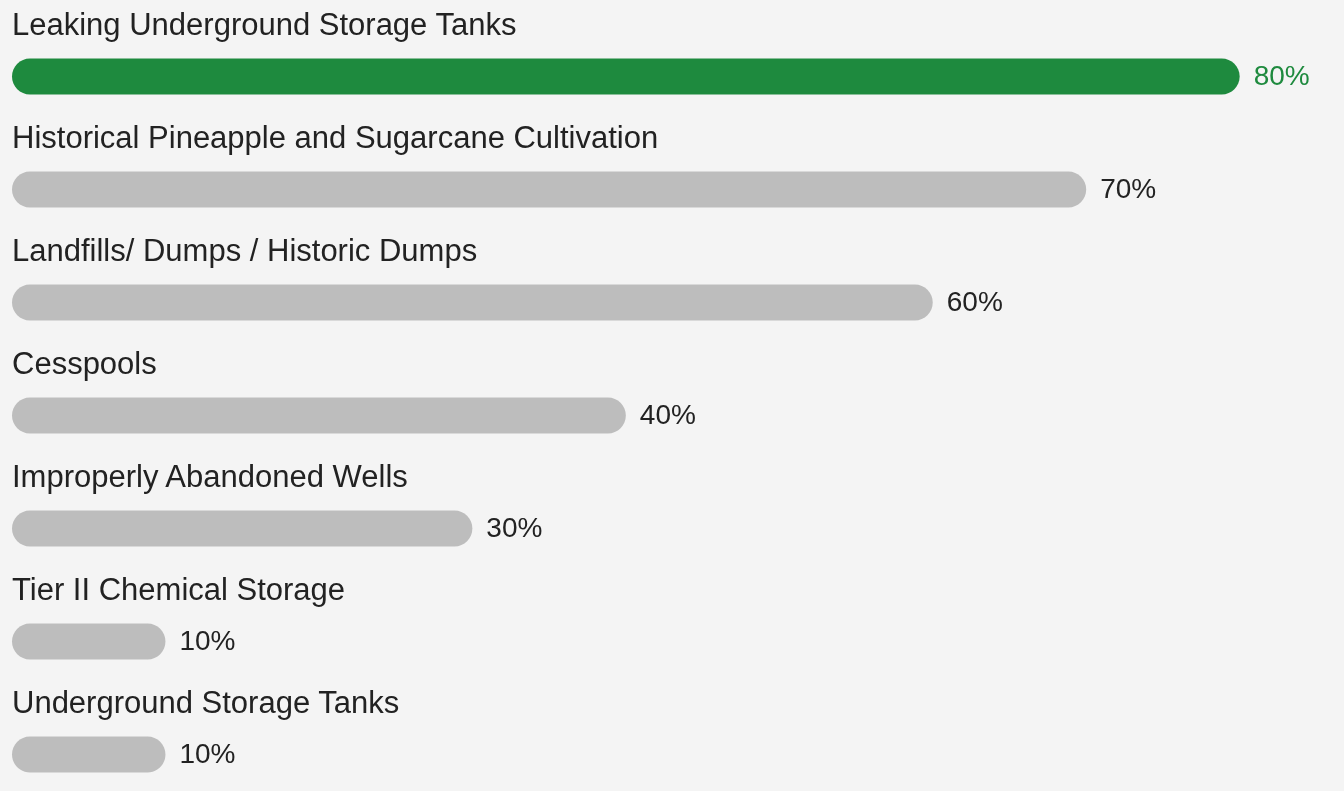 The image size is (1344, 791). Describe the element at coordinates (335, 137) in the screenshot. I see `y-tick-label: Historical Pineapple and Sugarcane Cultivation` at that location.